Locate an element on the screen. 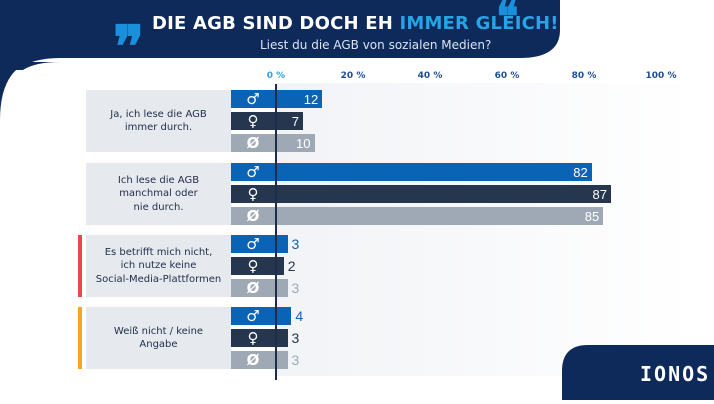 This screenshot has width=714, height=404. value-label: 10 is located at coordinates (303, 143).